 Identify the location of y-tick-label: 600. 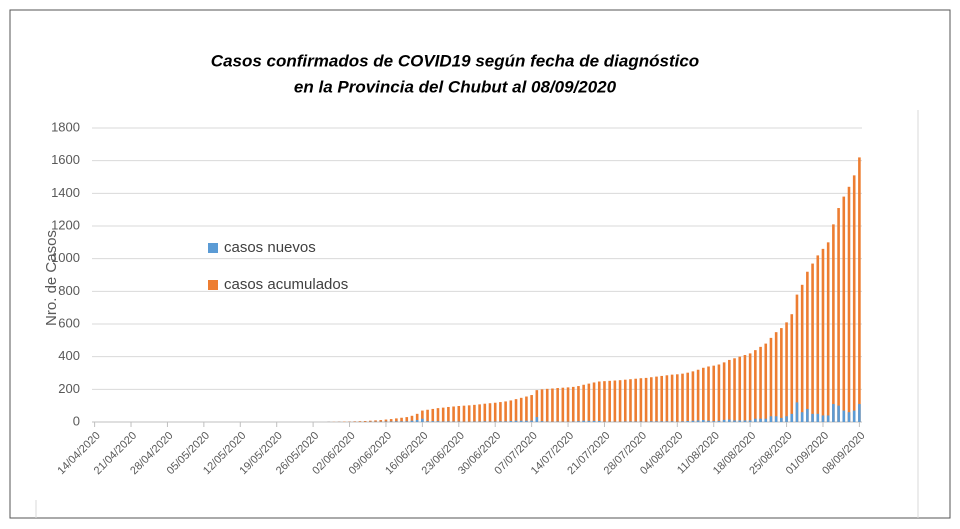
(69, 322).